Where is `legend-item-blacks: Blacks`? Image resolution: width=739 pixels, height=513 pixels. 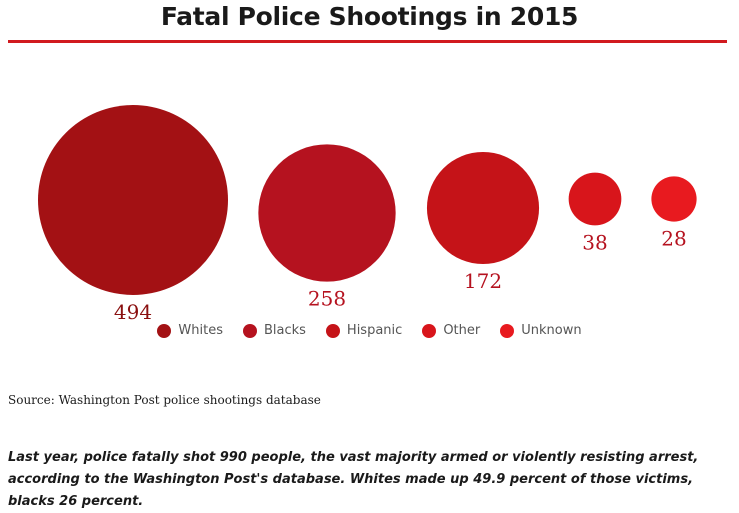
legend-item-blacks: Blacks is located at coordinates (274, 330).